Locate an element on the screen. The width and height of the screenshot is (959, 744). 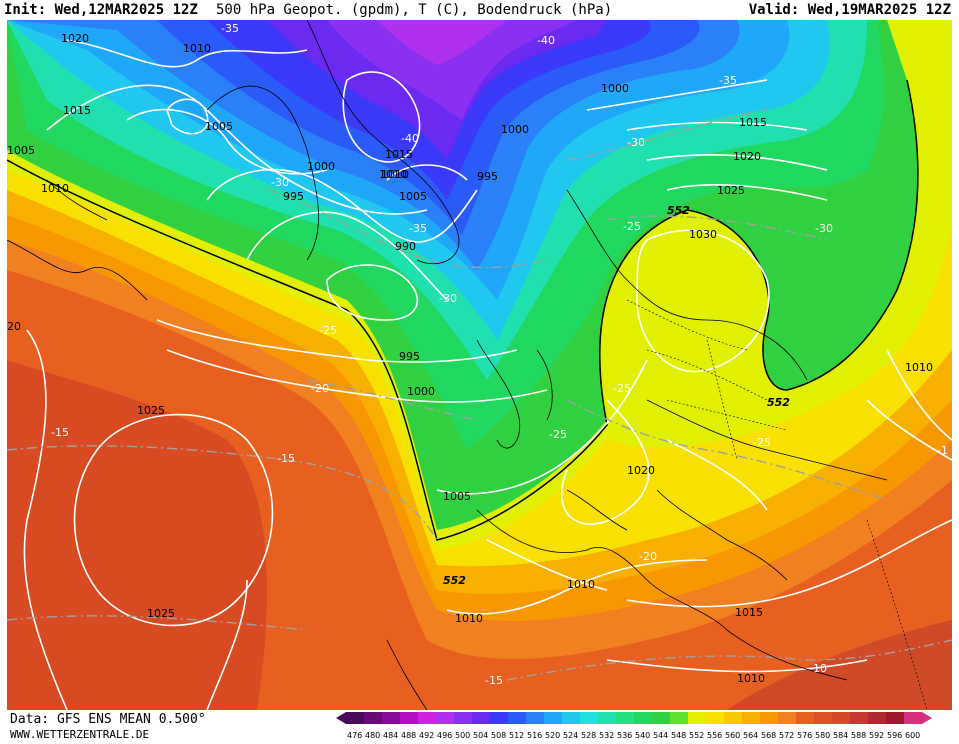
legend-value: 492 is located at coordinates (426, 735).